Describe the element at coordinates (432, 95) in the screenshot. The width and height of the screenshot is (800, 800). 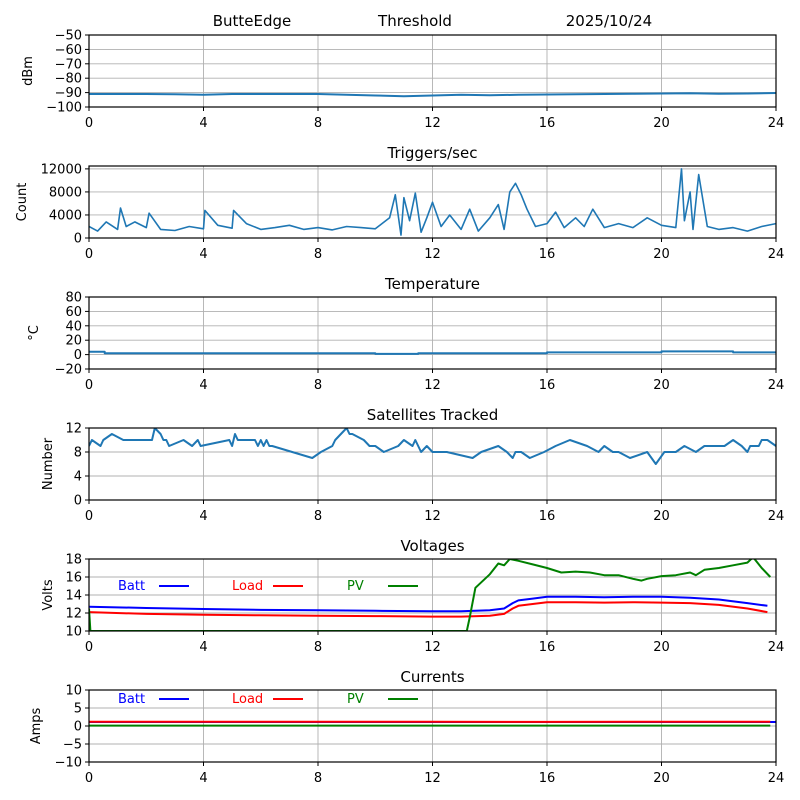
I see `series-line-noise` at that location.